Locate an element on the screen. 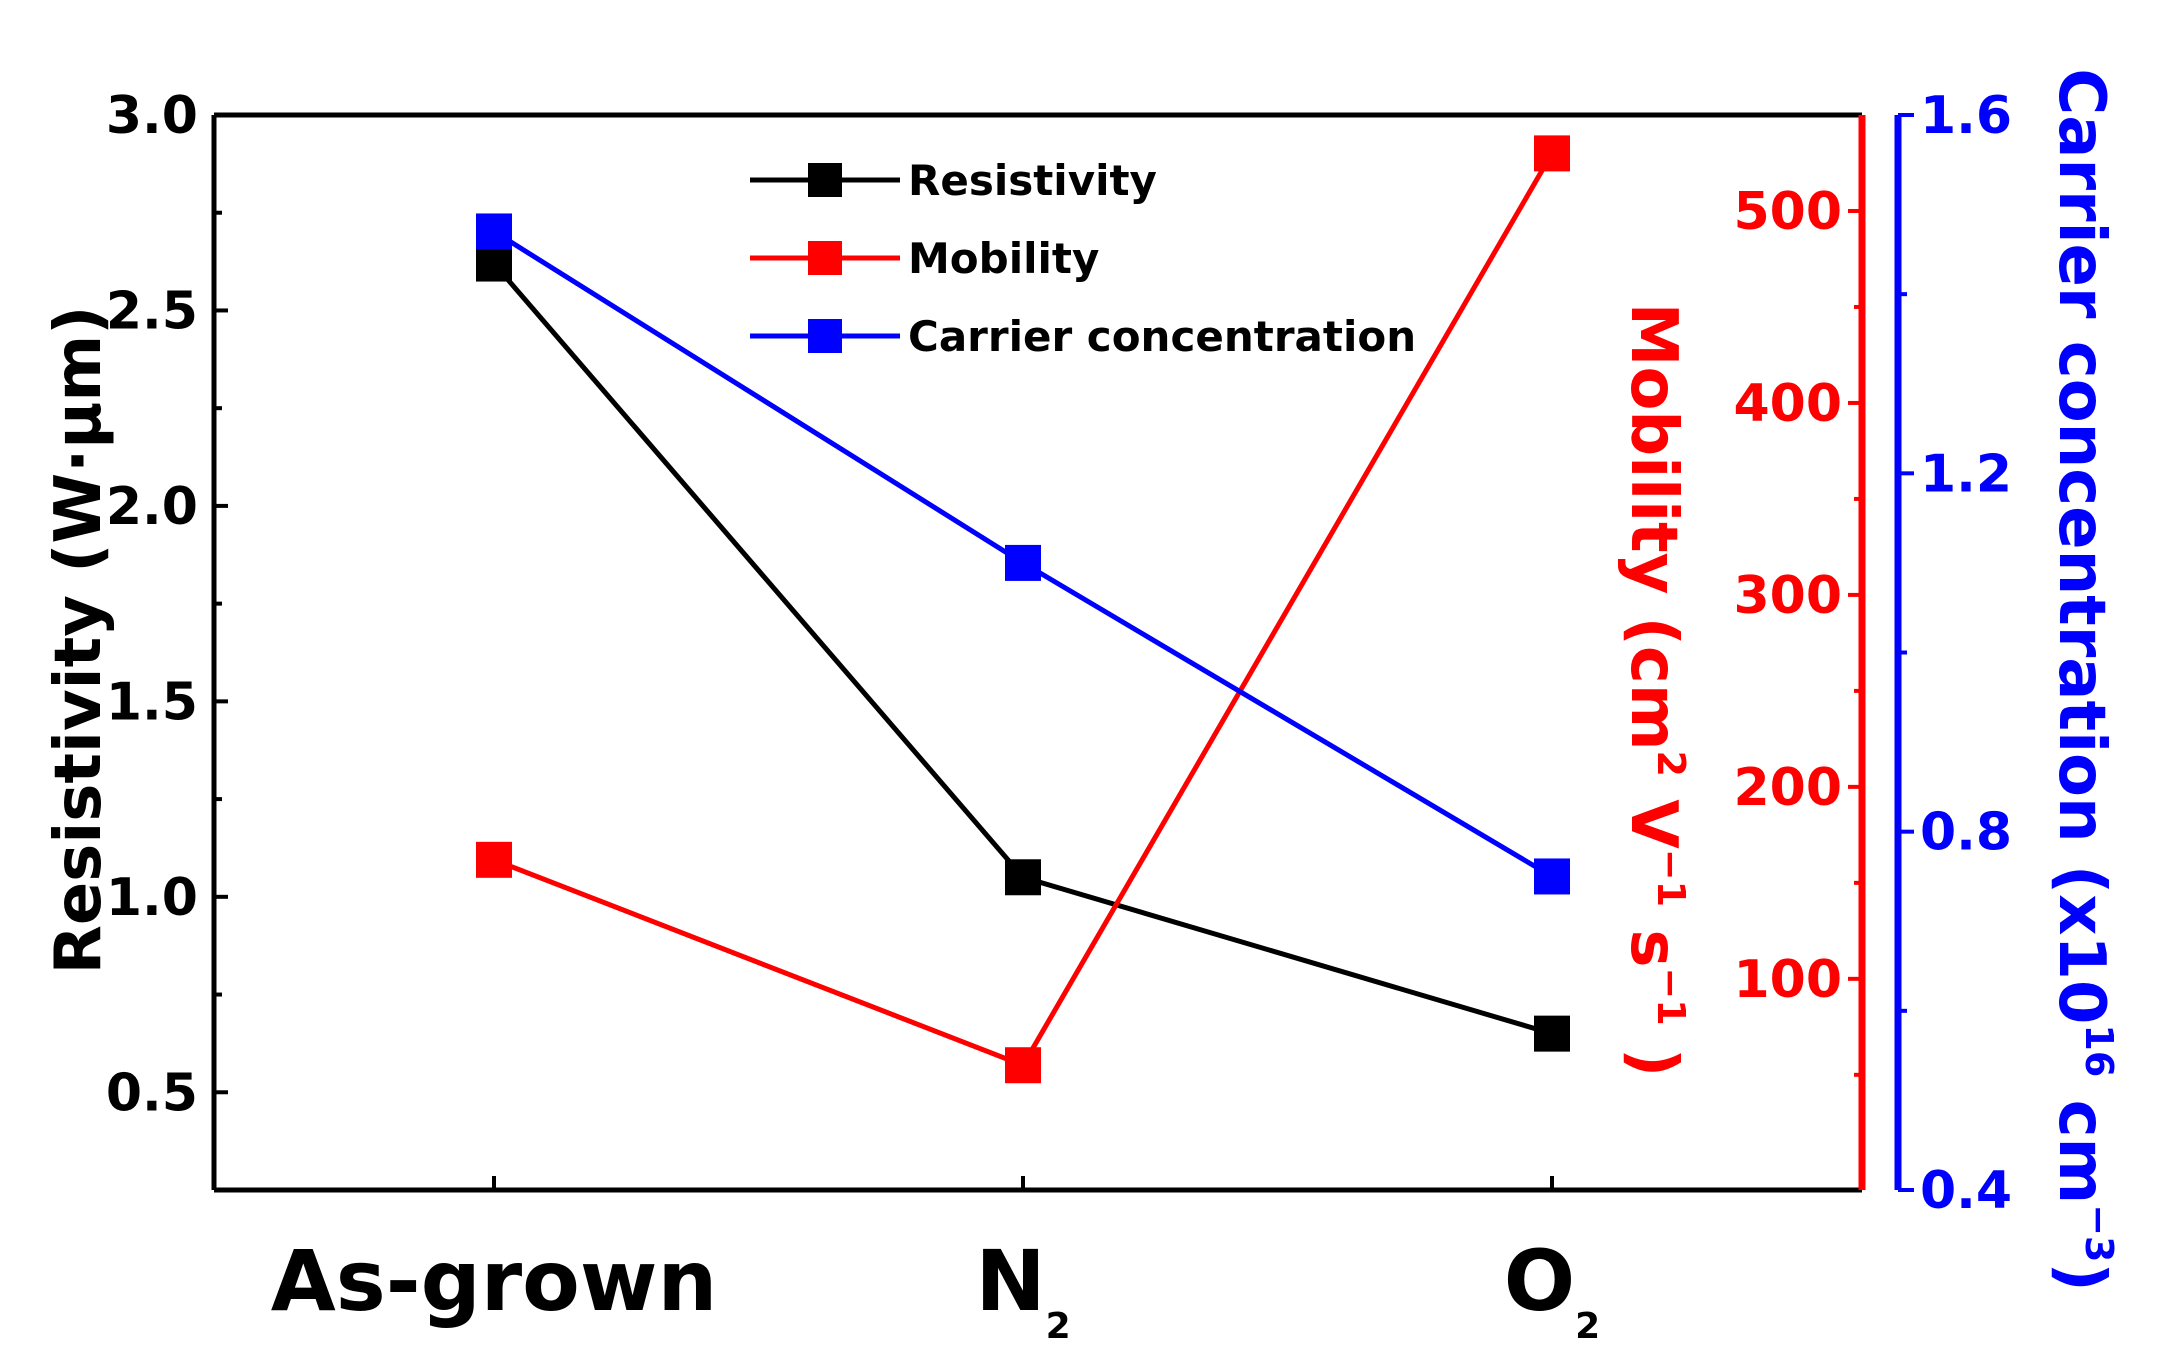 The height and width of the screenshot is (1368, 2158). legend-label: Carrier concentration is located at coordinates (1162, 336).